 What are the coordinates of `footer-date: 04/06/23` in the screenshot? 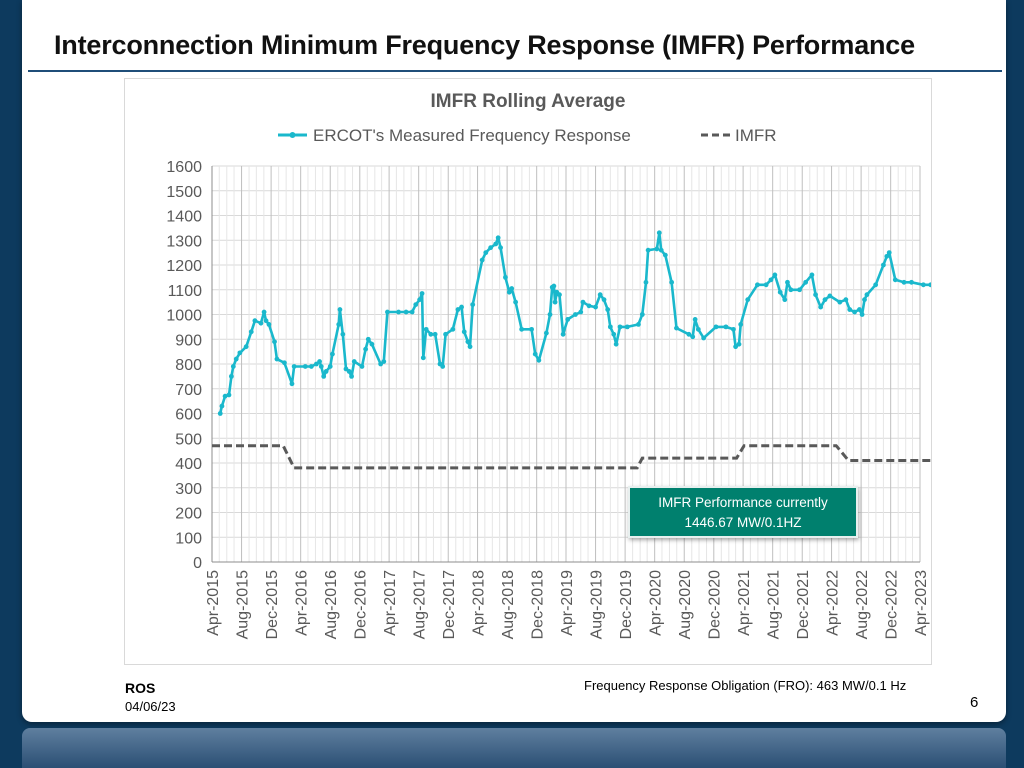 It's located at (150, 706).